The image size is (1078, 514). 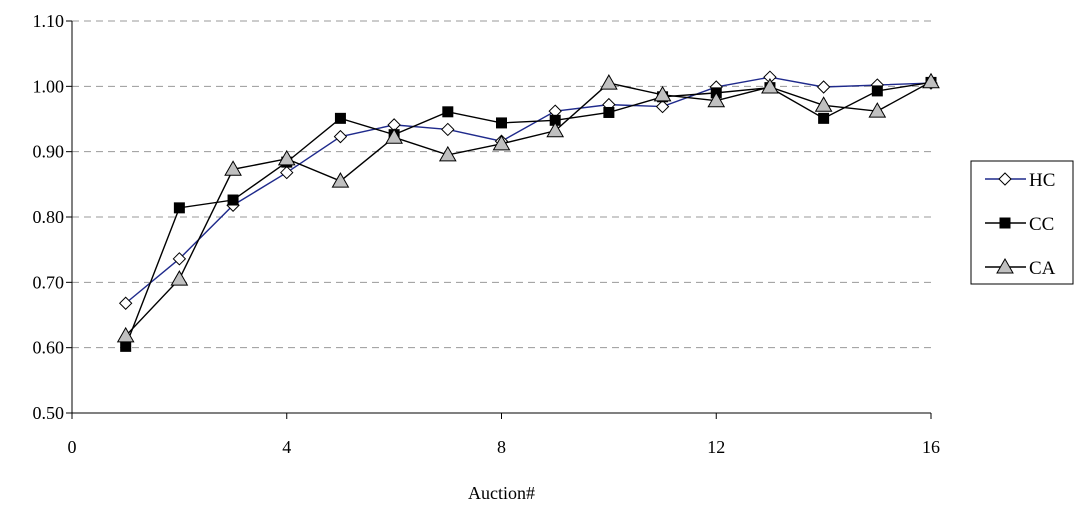 I want to click on x-tick-label: 8, so click(x=501, y=447).